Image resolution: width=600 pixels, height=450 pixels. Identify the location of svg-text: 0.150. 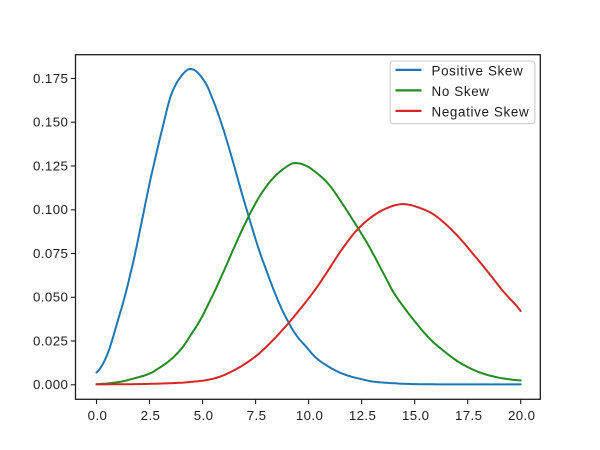
(50, 122).